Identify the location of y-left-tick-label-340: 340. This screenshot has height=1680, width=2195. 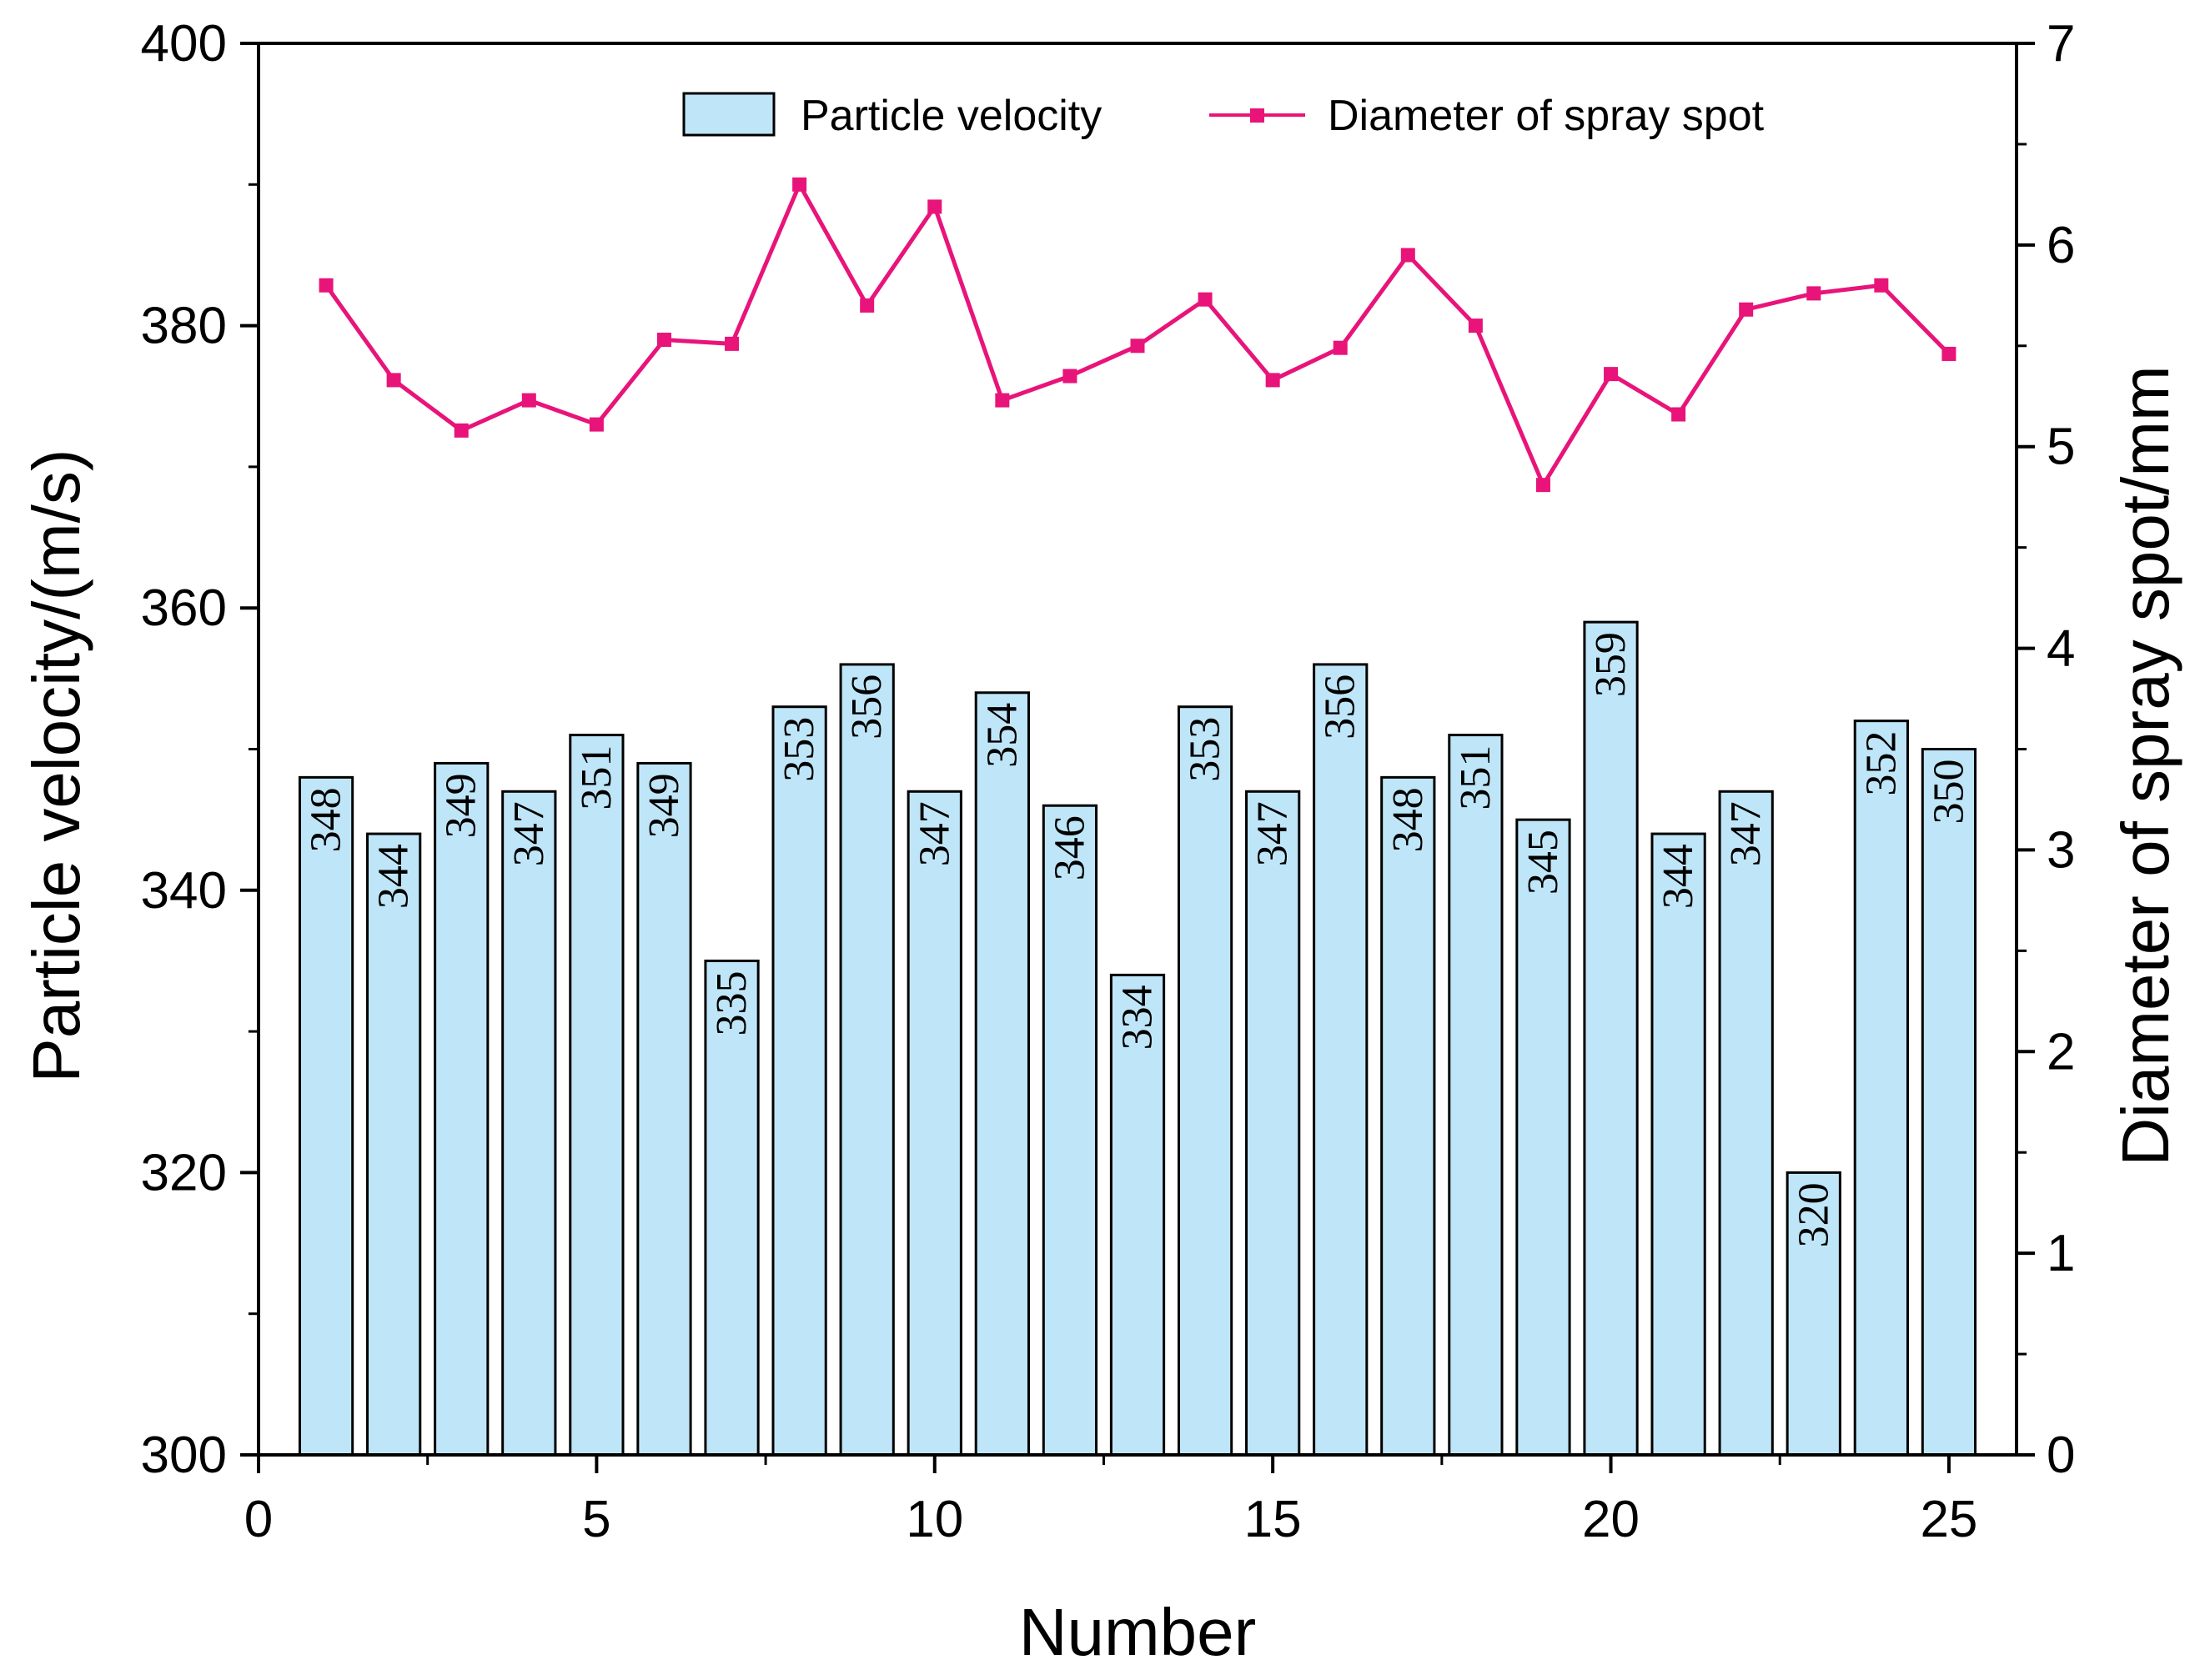
(184, 891).